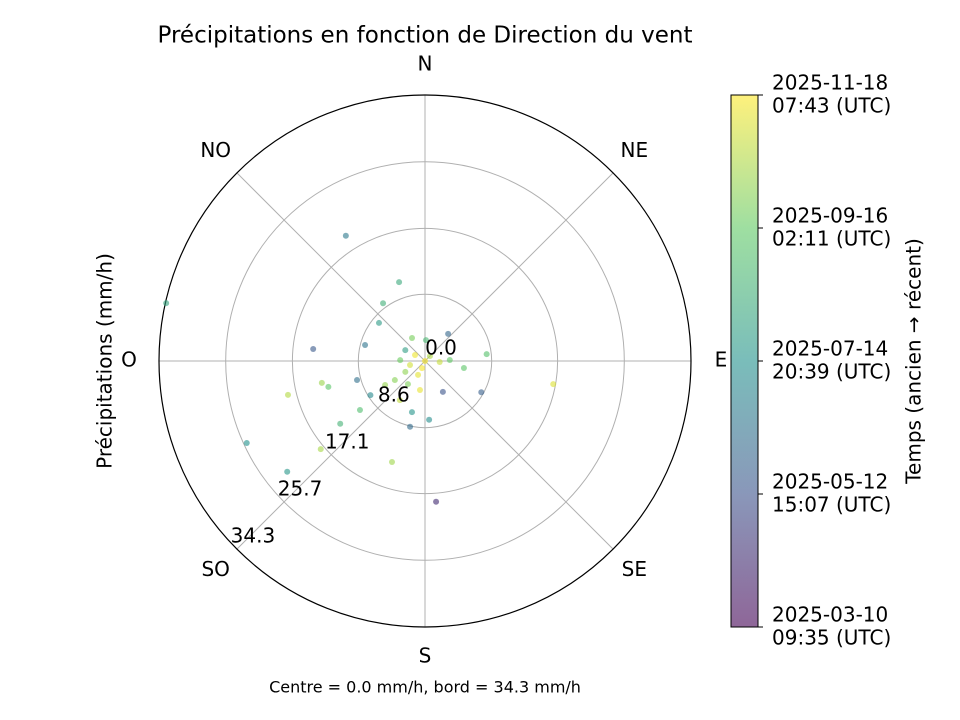 The width and height of the screenshot is (960, 720). I want to click on caption: Centre = 0.0 mm/h, bord = 34.3 mm/h, so click(425, 687).